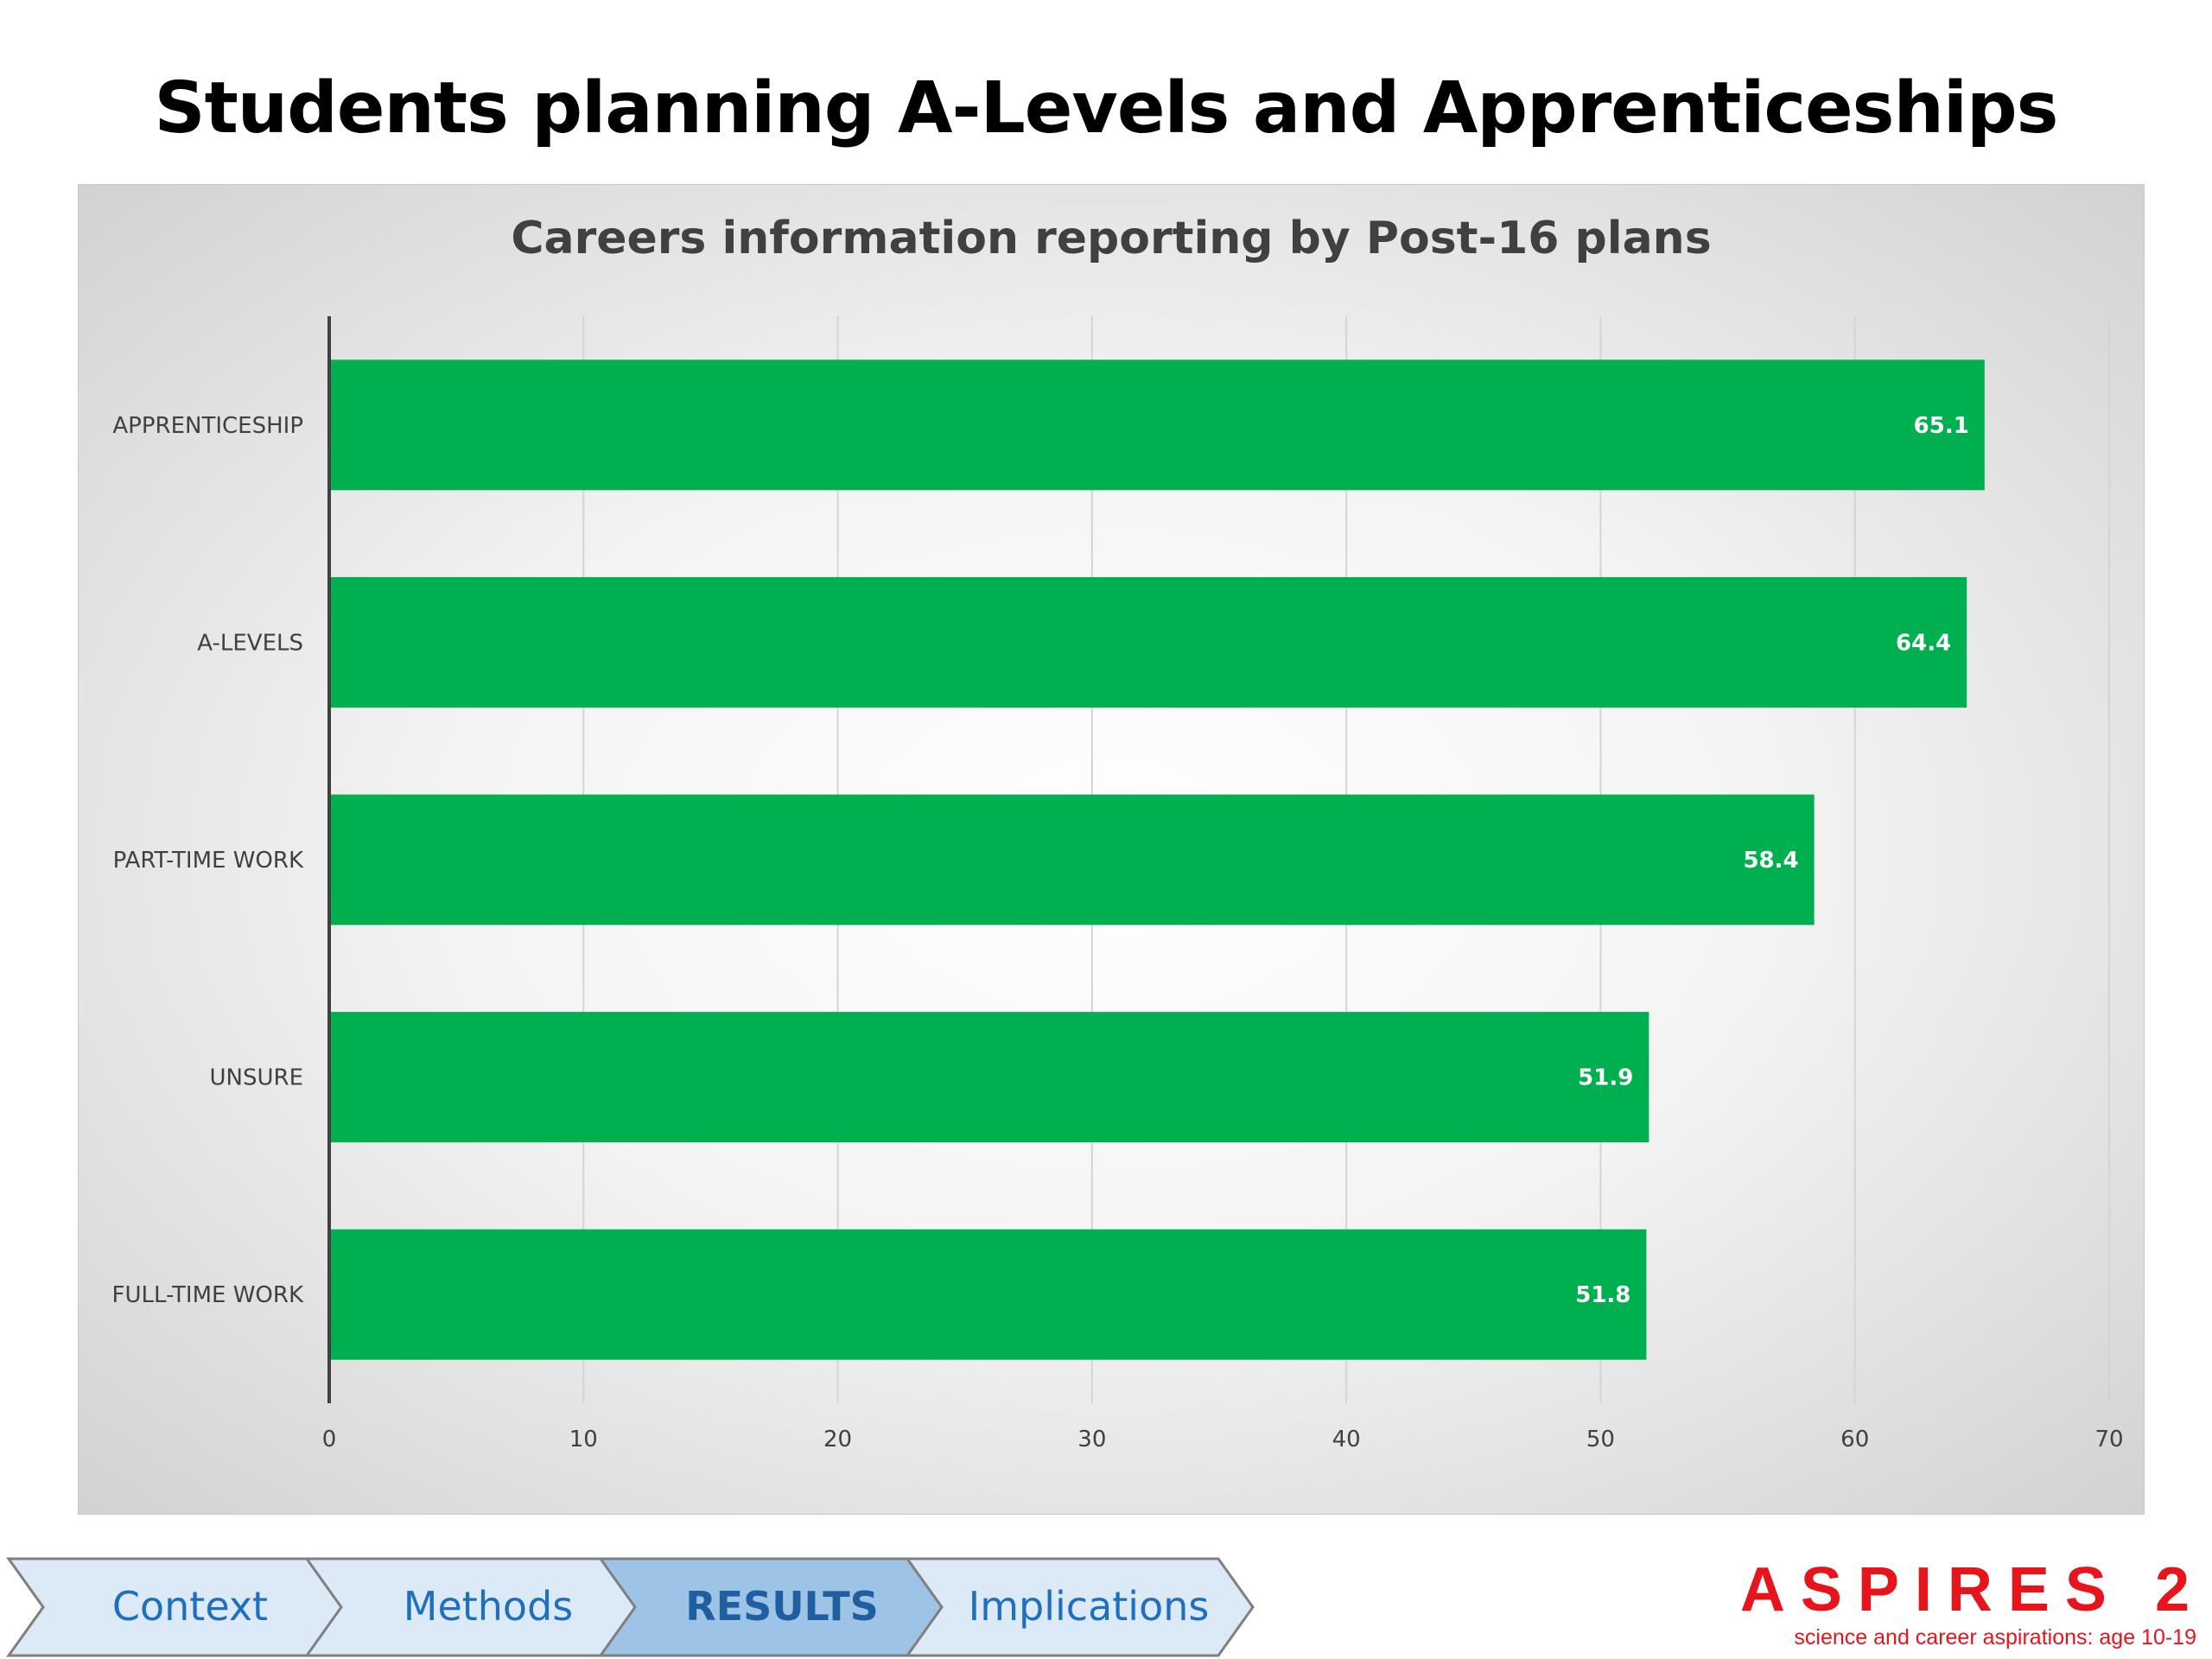  Describe the element at coordinates (1941, 426) in the screenshot. I see `data-label: 65.1` at that location.